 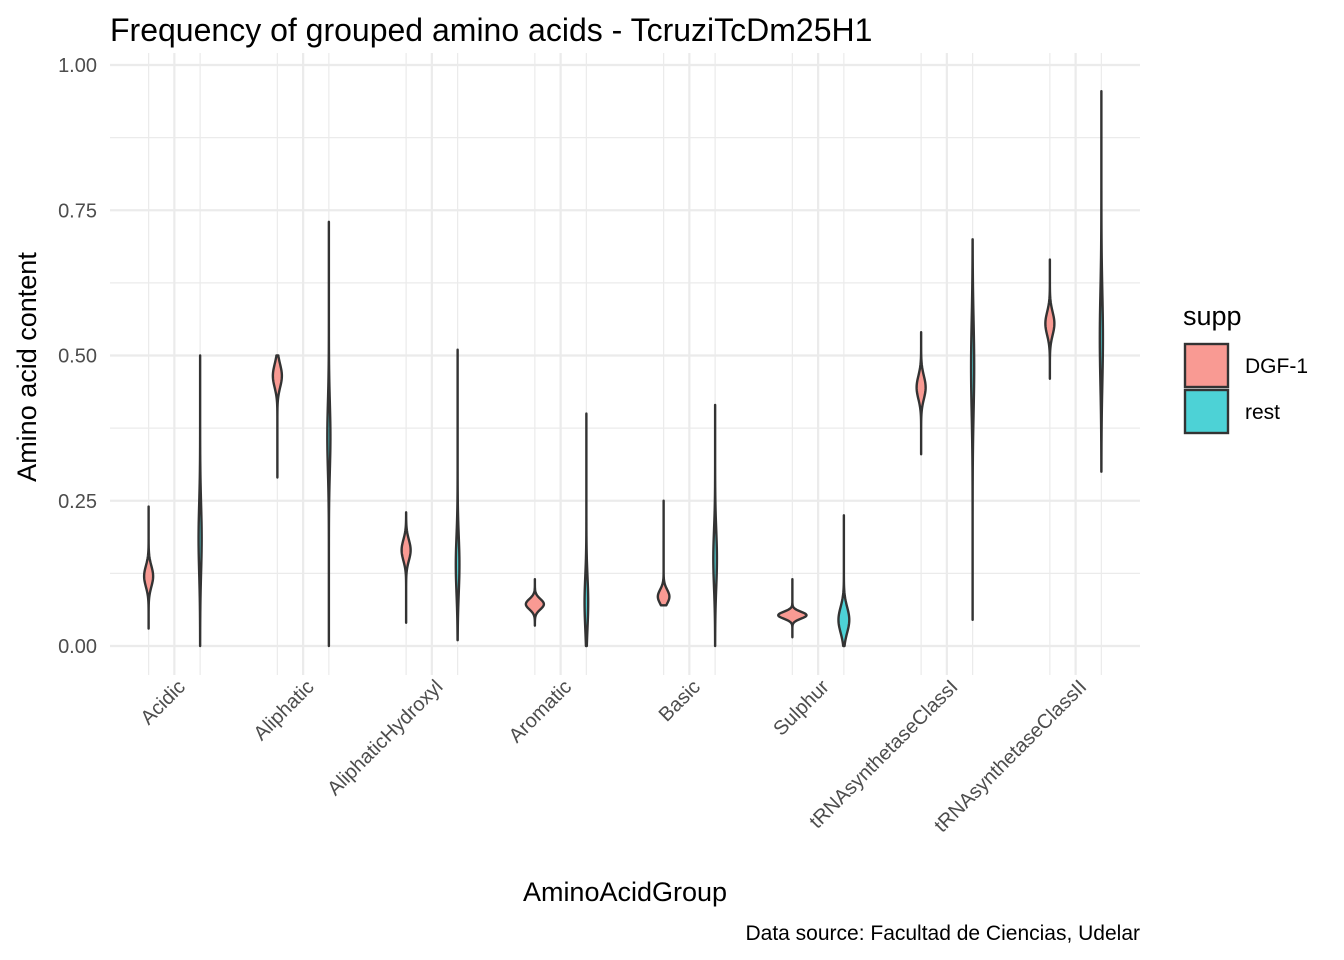 I want to click on x-tick-label: Aromatic, so click(x=540, y=711).